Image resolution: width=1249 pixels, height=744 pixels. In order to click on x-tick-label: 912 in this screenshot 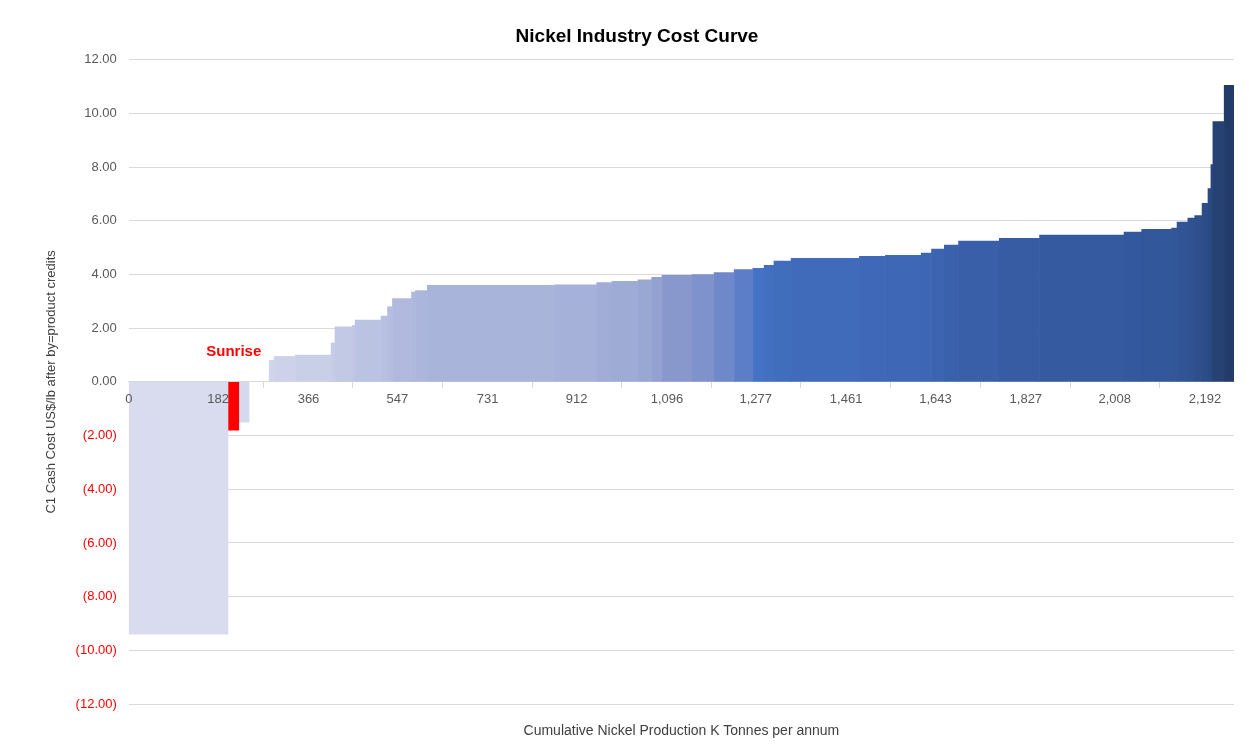, I will do `click(576, 399)`.